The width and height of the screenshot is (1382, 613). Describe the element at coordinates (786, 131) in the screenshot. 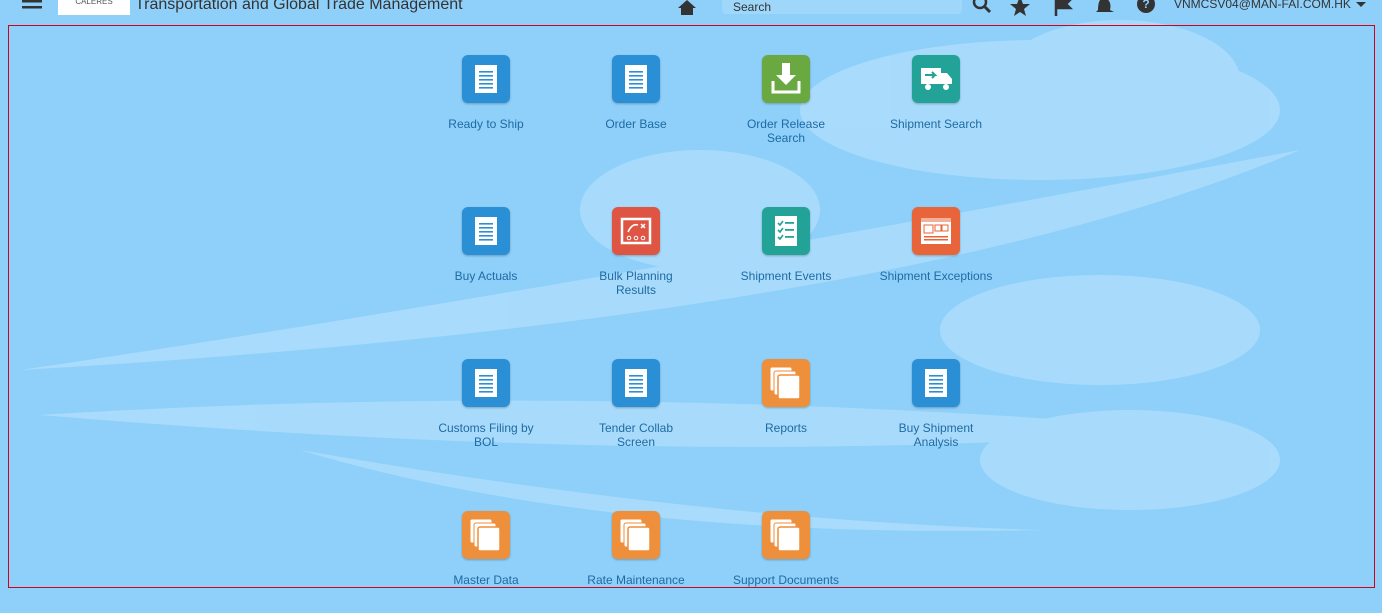

I see `tile-label: Order Release Search` at that location.